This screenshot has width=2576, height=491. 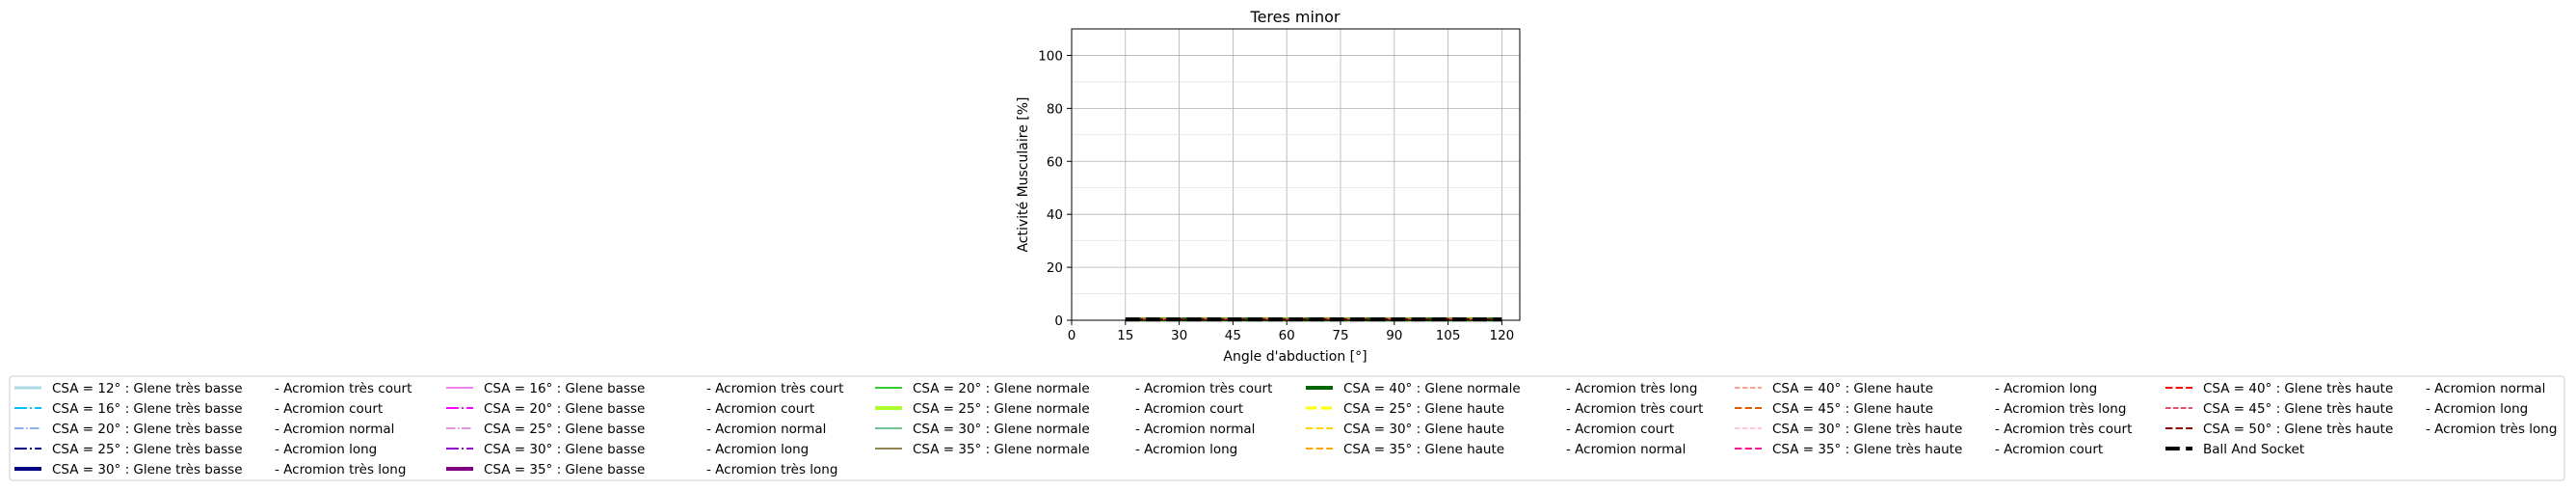 I want to click on legend-label: CSA = 45° : Glene haute, so click(x=1852, y=409).